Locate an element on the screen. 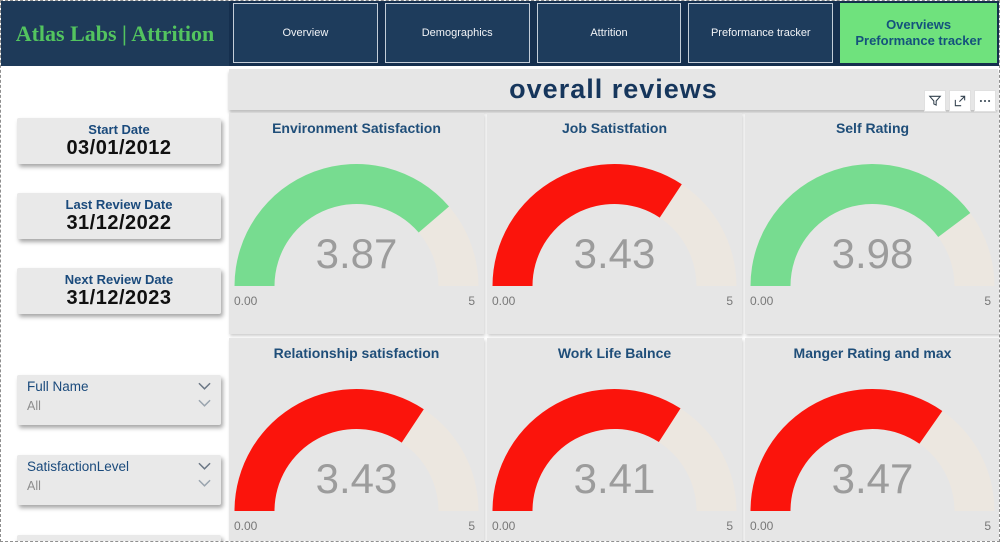 The width and height of the screenshot is (1000, 542). filter-icon is located at coordinates (935, 101).